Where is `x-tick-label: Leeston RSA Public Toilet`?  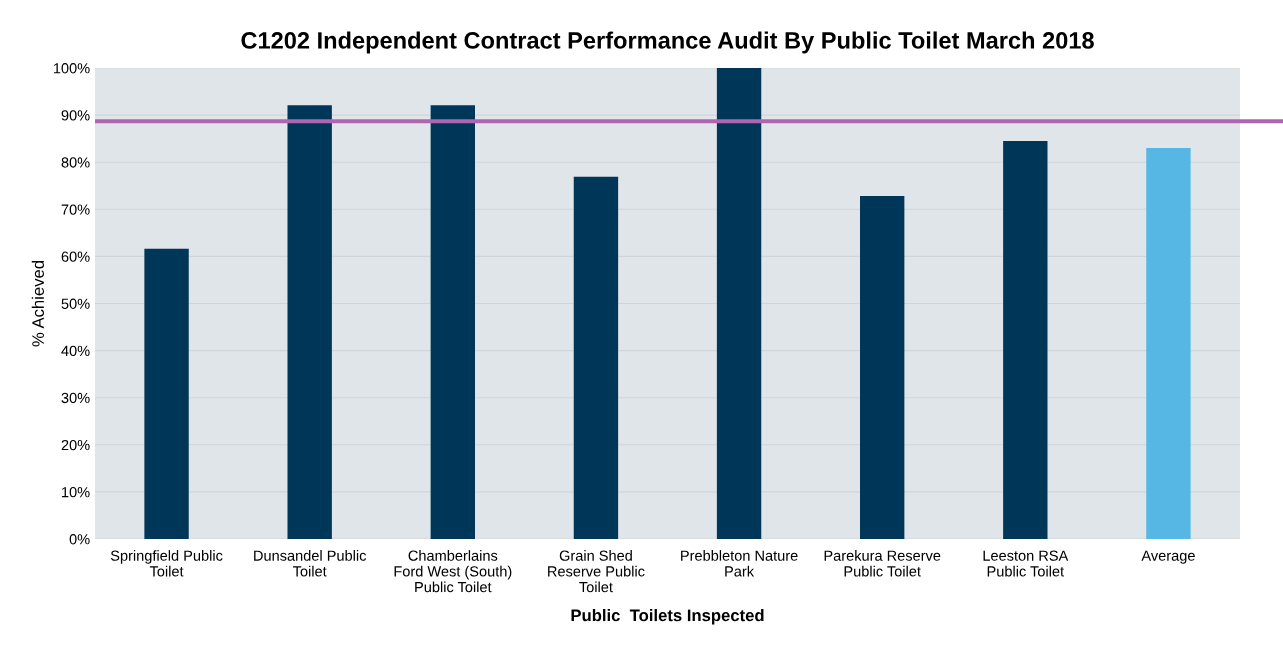 x-tick-label: Leeston RSA Public Toilet is located at coordinates (1026, 563).